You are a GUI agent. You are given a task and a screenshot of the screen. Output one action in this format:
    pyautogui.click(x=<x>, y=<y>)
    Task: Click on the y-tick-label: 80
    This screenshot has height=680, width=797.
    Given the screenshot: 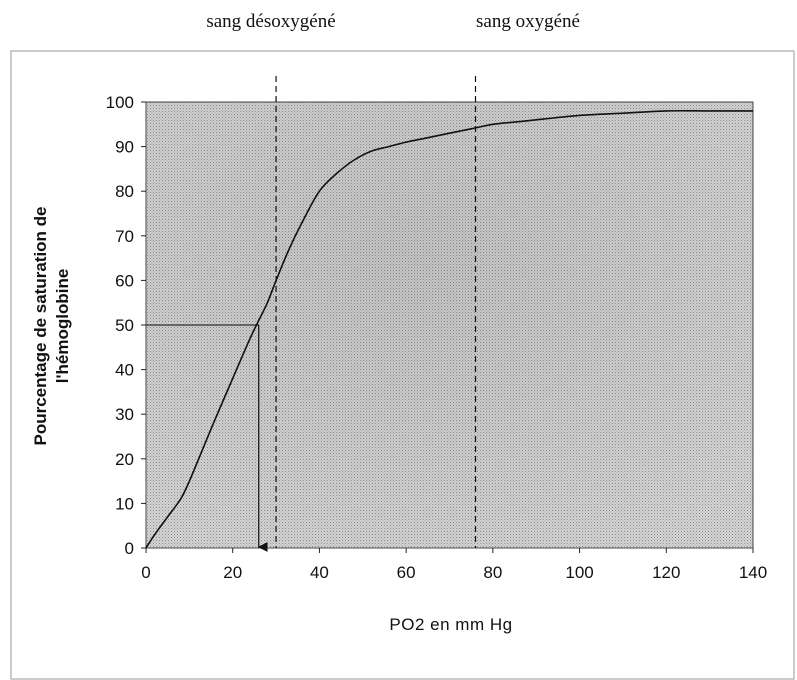 What is the action you would take?
    pyautogui.click(x=124, y=191)
    